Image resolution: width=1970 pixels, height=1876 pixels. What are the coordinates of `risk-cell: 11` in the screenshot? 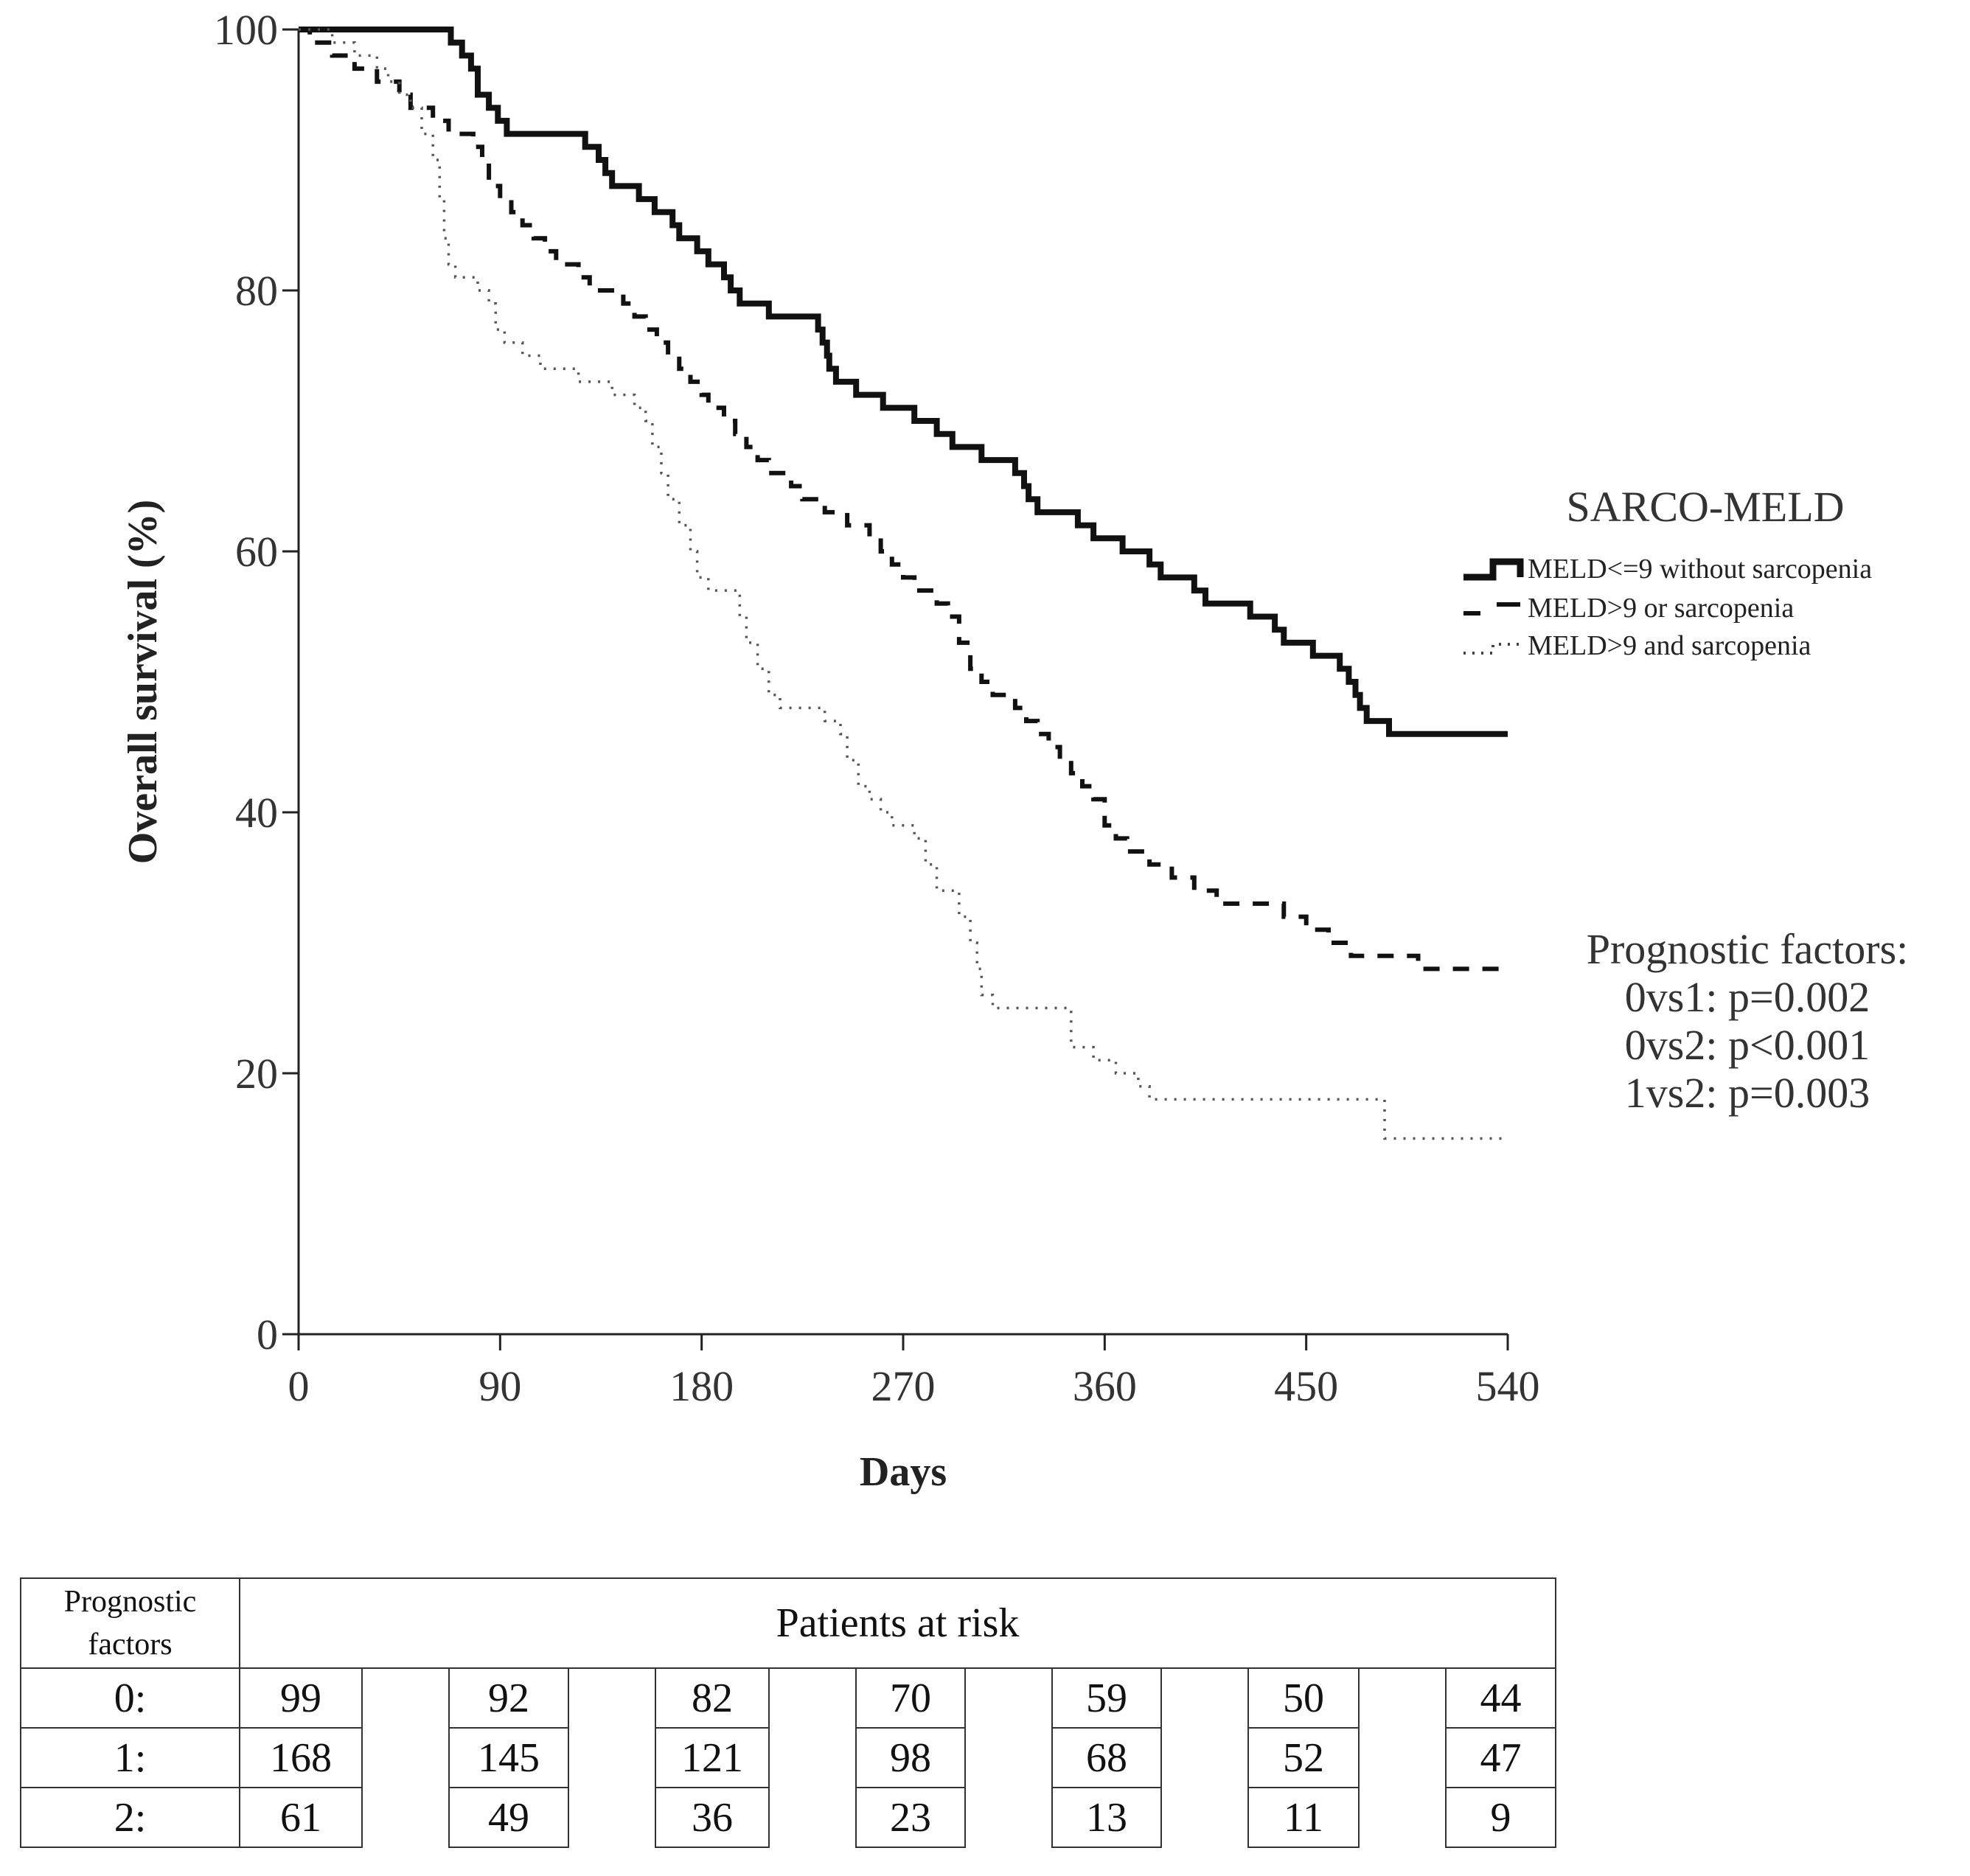 It's located at (1303, 1818).